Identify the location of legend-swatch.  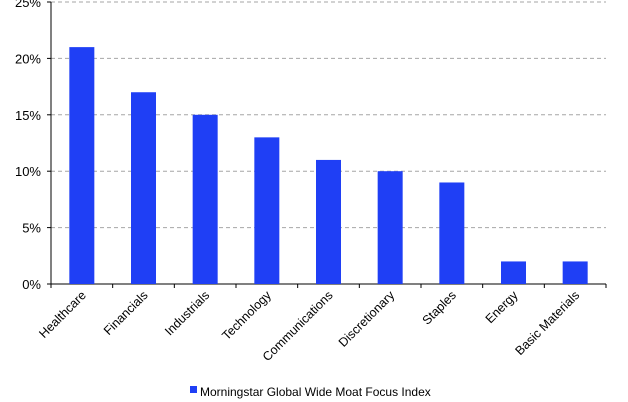
(193, 389).